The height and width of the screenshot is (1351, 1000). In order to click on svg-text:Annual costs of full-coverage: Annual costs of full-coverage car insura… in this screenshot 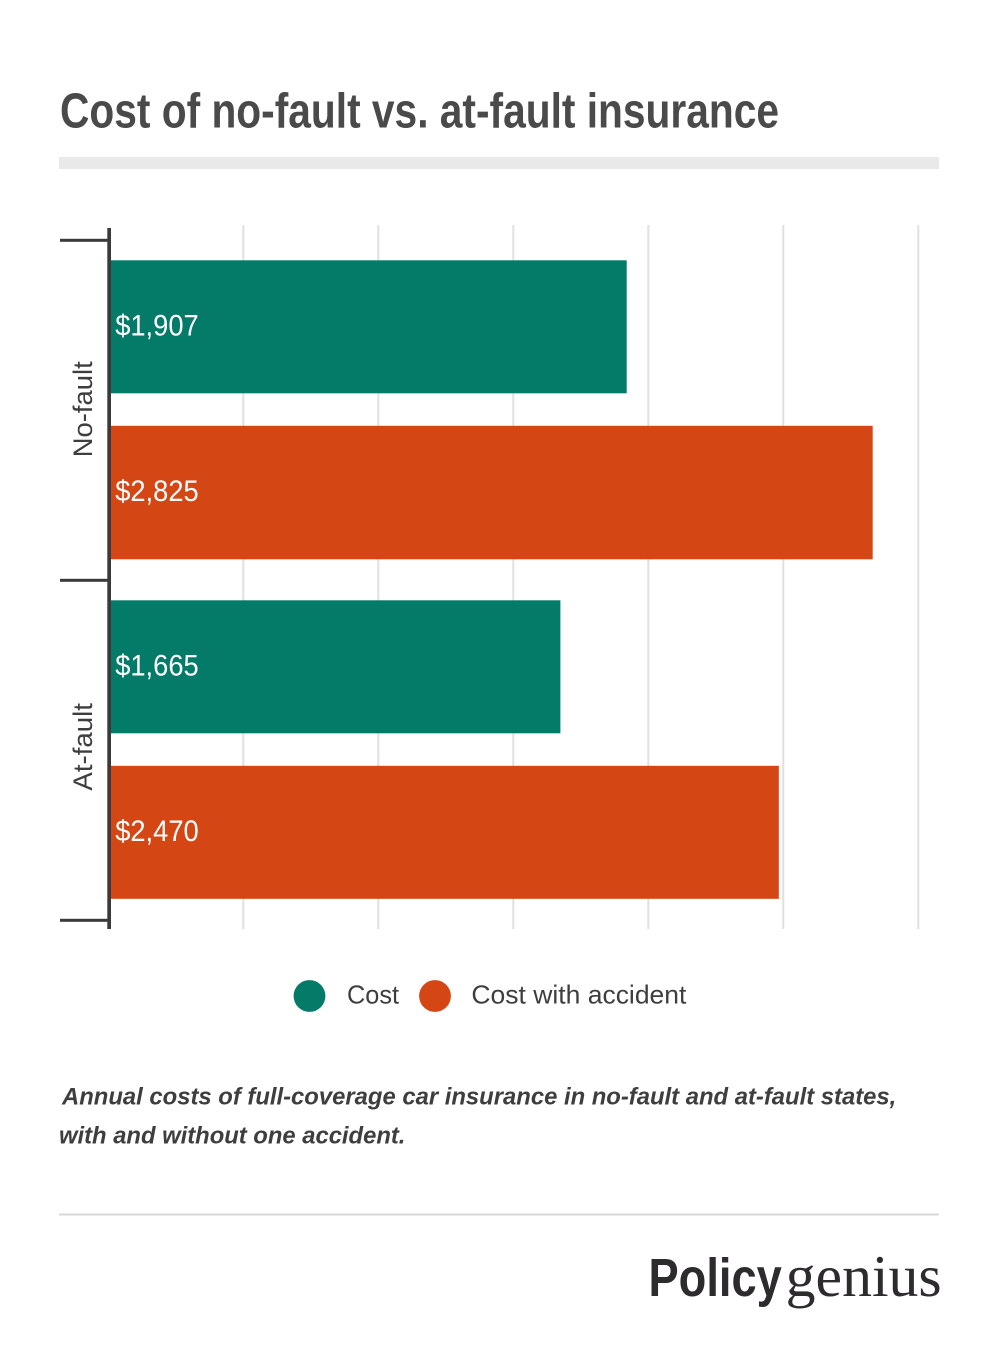, I will do `click(478, 1097)`.